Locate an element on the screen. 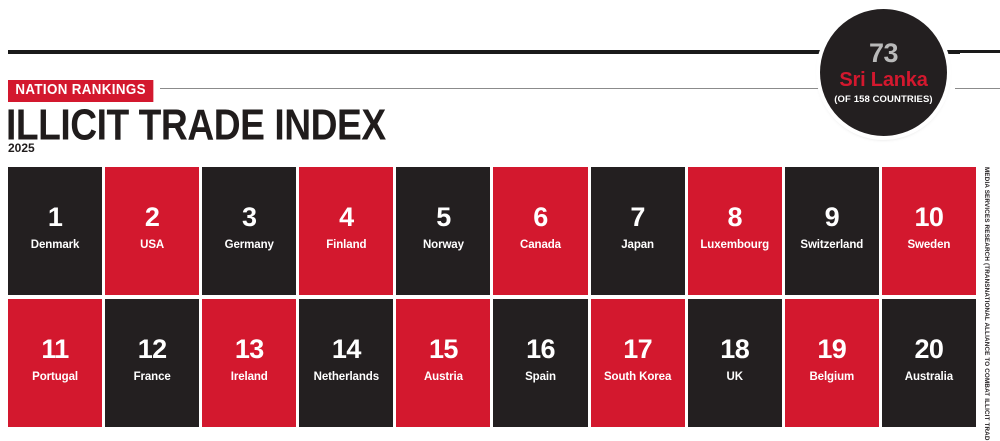 The height and width of the screenshot is (441, 1000). header-rule-thin-right is located at coordinates (977, 88).